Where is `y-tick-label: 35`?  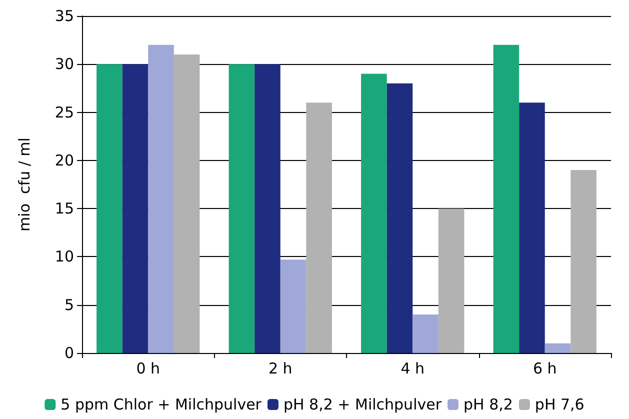 y-tick-label: 35 is located at coordinates (64, 16).